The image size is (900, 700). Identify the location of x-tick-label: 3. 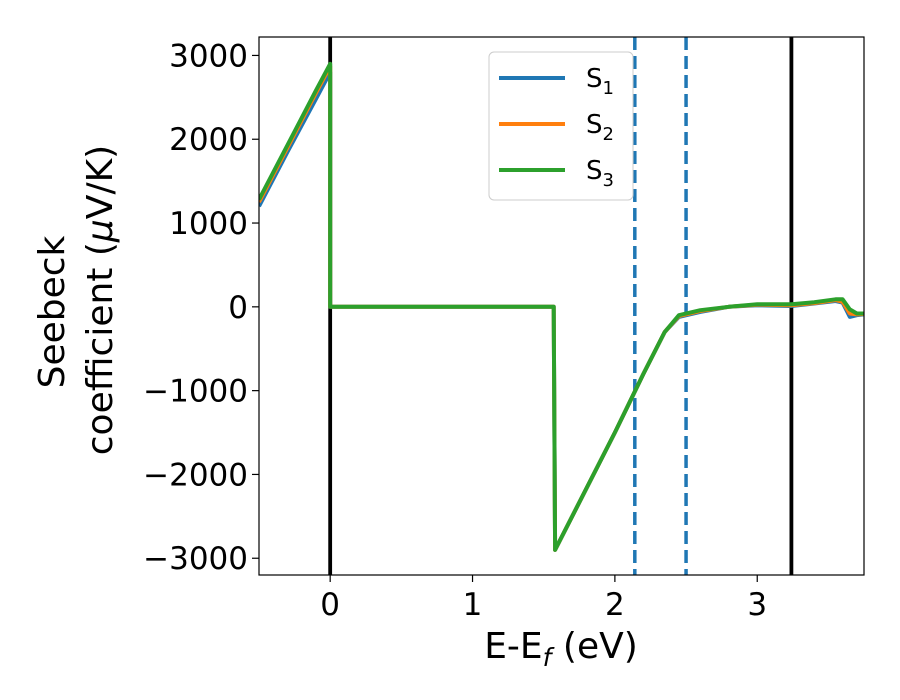
(757, 605).